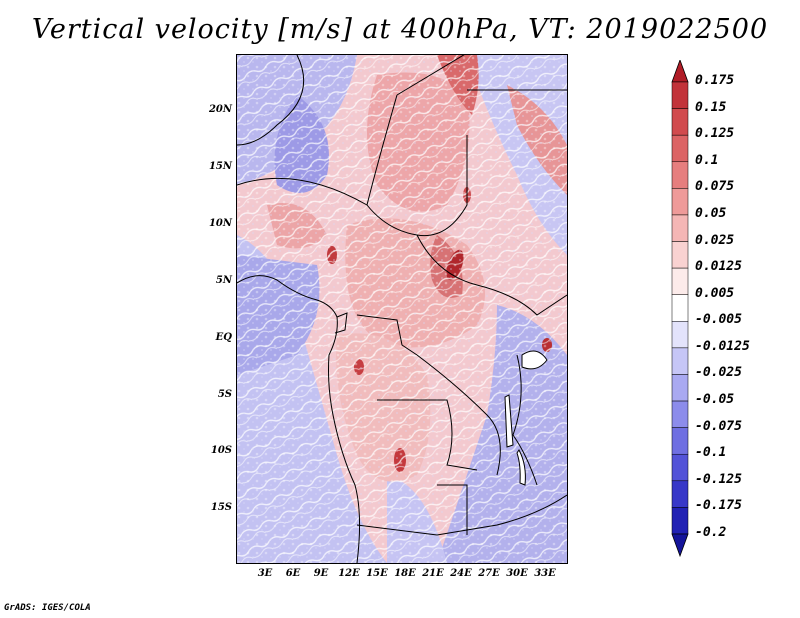 This screenshot has height=618, width=800. What do you see at coordinates (711, 107) in the screenshot?
I see `colorbar-level-label: 0.15` at bounding box center [711, 107].